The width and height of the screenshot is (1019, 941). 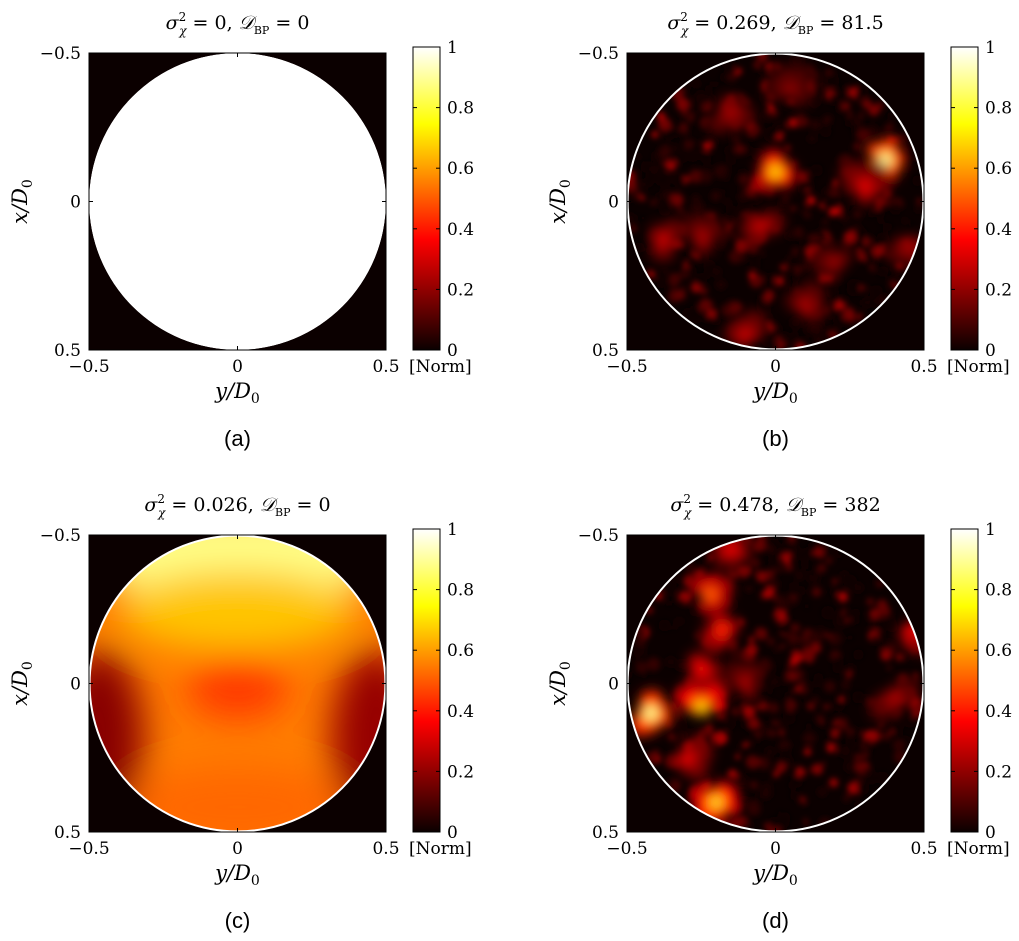 I want to click on panel-label: (c), so click(x=238, y=920).